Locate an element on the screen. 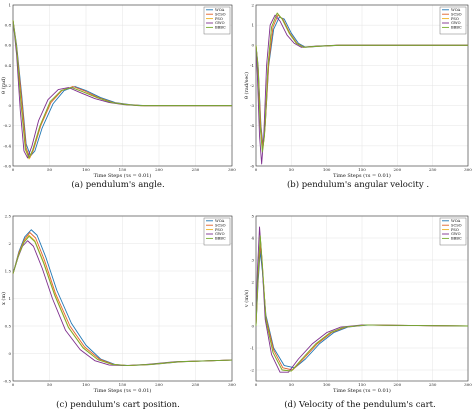 The image size is (474, 414). y-tick-label: -3 is located at coordinates (252, 105).